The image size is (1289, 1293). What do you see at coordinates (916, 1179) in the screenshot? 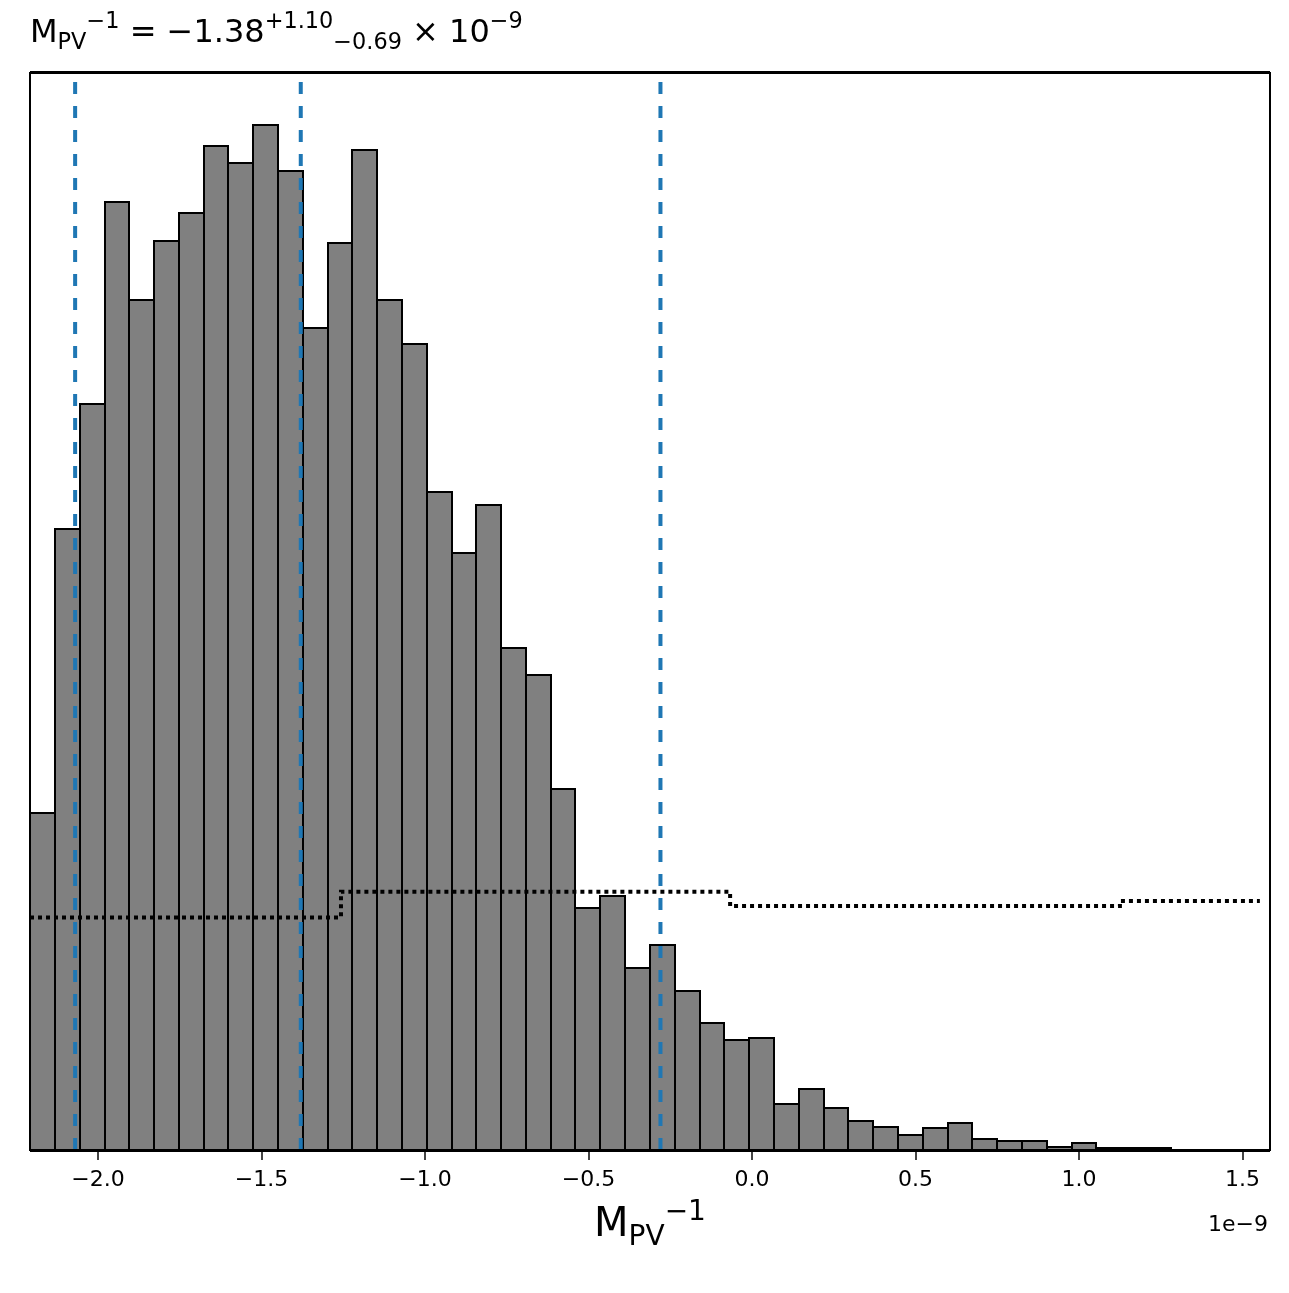
I see `x-tick-label: 0.5` at bounding box center [916, 1179].